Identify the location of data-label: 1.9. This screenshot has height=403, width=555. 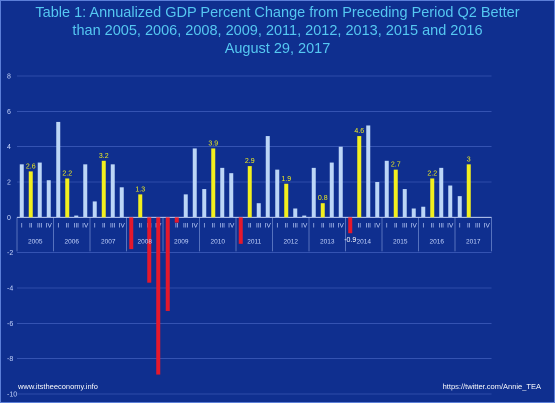
(286, 179).